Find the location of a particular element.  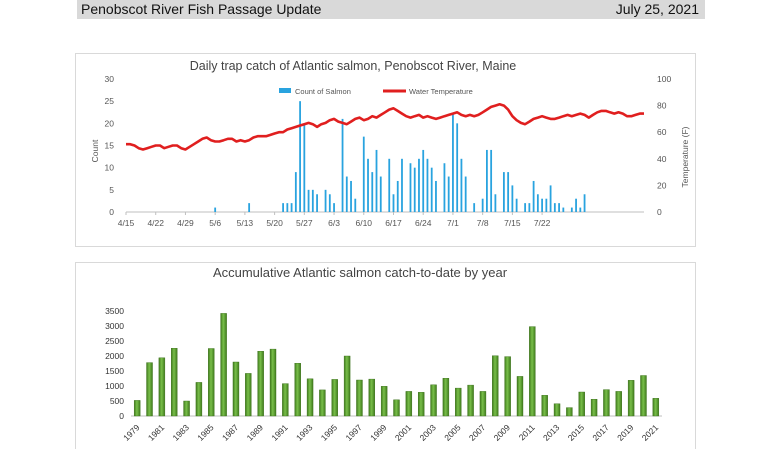

report-date: July 25, 2021 is located at coordinates (657, 9).